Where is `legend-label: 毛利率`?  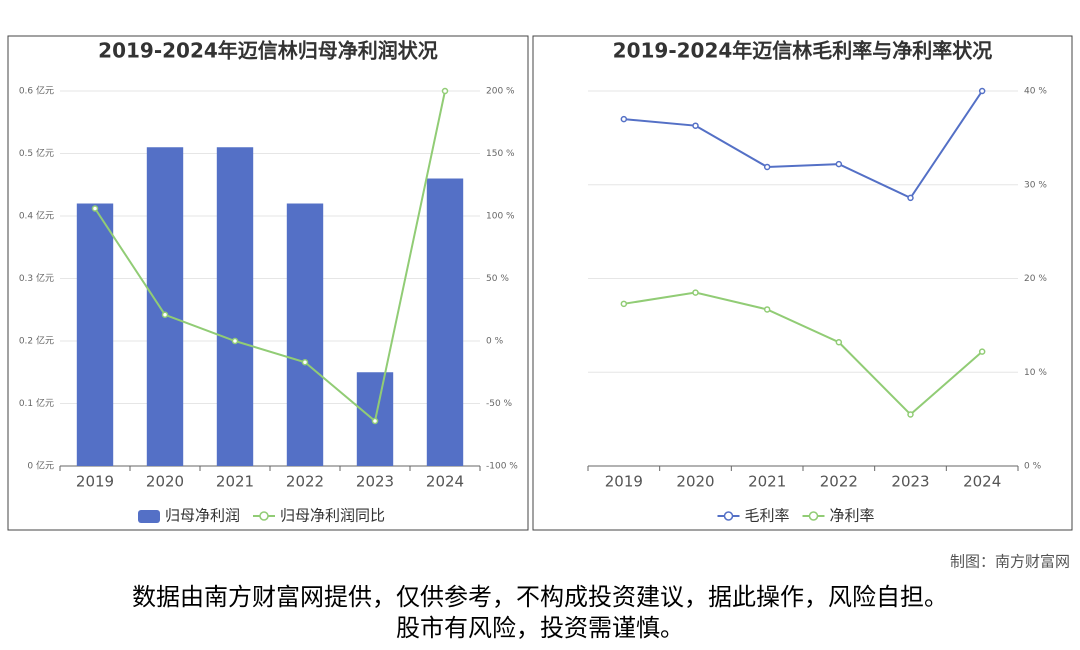
legend-label: 毛利率 is located at coordinates (767, 516).